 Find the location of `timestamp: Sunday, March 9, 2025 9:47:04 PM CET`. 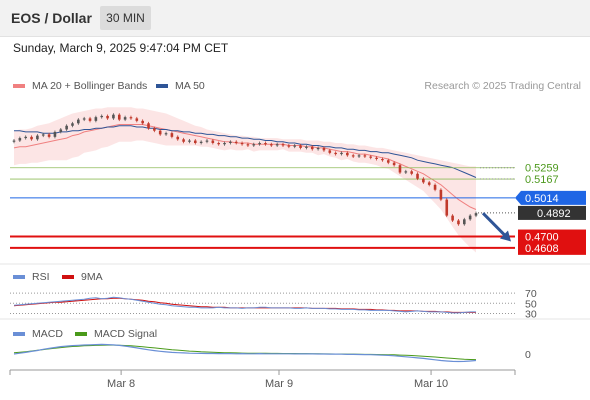

timestamp: Sunday, March 9, 2025 9:47:04 PM CET is located at coordinates (121, 48).